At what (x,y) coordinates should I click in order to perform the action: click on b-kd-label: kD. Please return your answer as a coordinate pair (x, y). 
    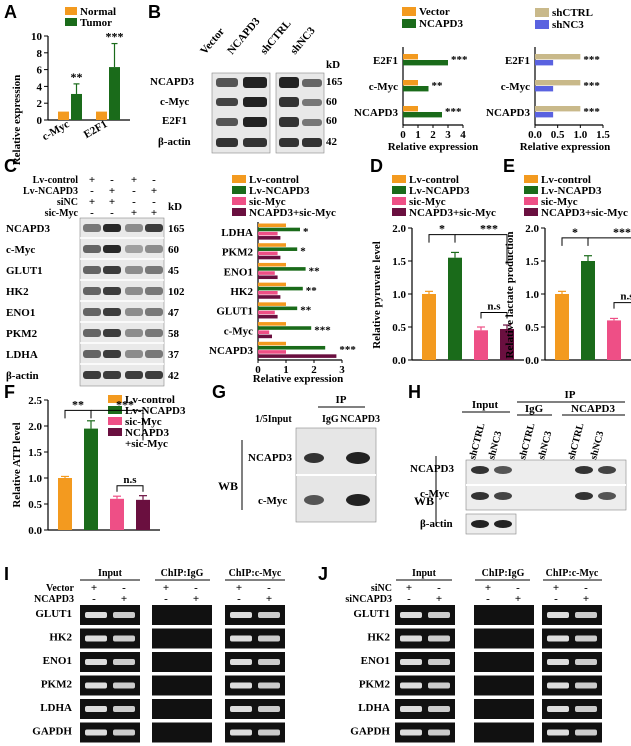
    Looking at the image, I should click on (333, 65).